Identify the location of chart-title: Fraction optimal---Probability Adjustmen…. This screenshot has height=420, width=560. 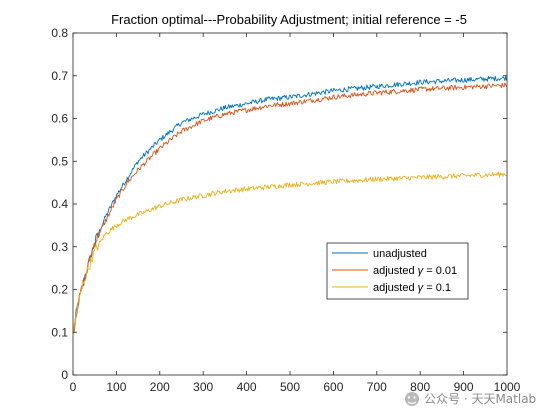
(289, 19).